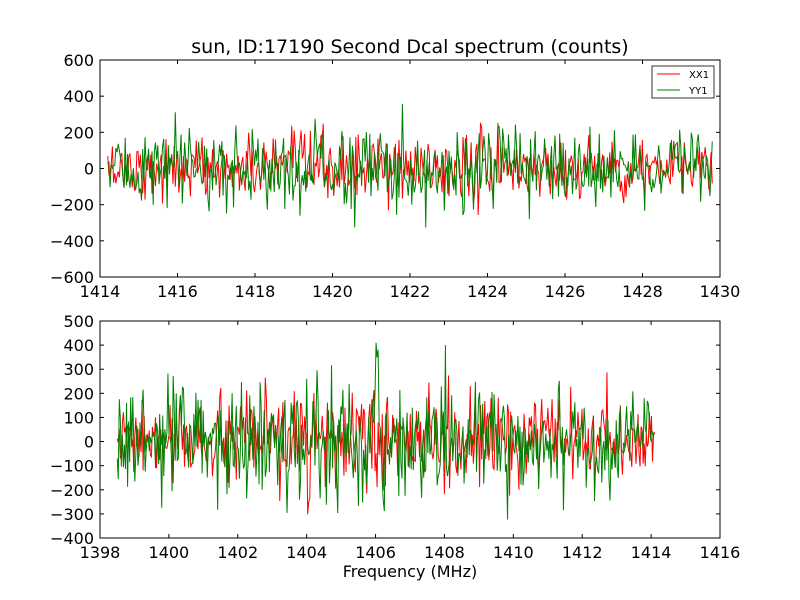 The width and height of the screenshot is (800, 600). Describe the element at coordinates (444, 552) in the screenshot. I see `bottom-x-tick-label: 1408` at that location.